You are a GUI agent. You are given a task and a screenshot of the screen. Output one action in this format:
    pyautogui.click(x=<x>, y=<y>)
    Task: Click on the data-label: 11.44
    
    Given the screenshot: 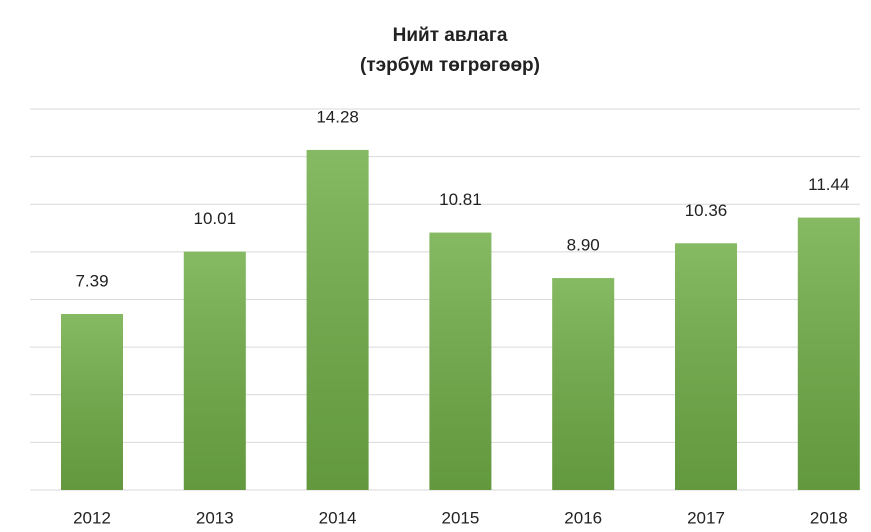 What is the action you would take?
    pyautogui.click(x=828, y=184)
    